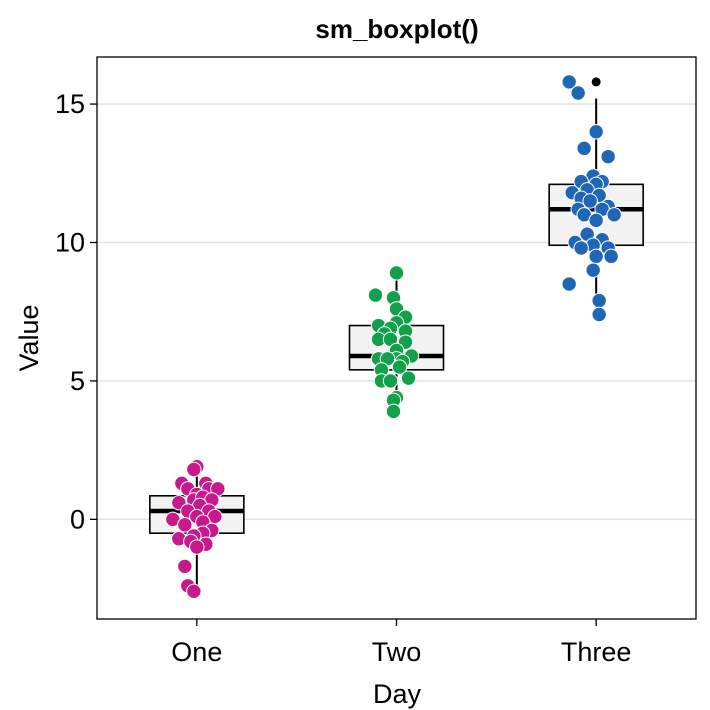 Image resolution: width=710 pixels, height=710 pixels. What do you see at coordinates (76, 311) in the screenshot?
I see `y-axis: 0 5 10 15` at bounding box center [76, 311].